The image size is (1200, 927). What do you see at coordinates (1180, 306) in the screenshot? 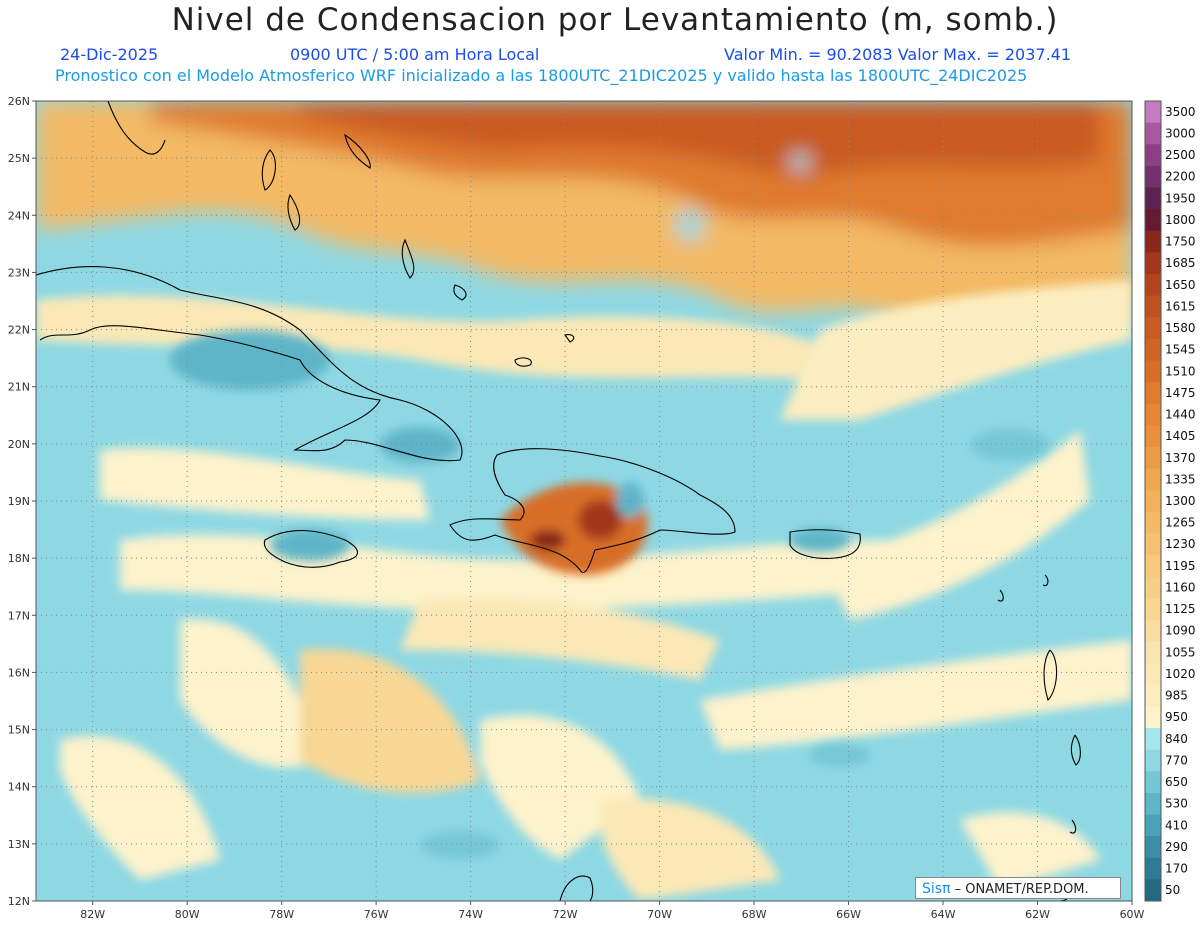
I see `colorbar-label: 1615` at bounding box center [1180, 306].